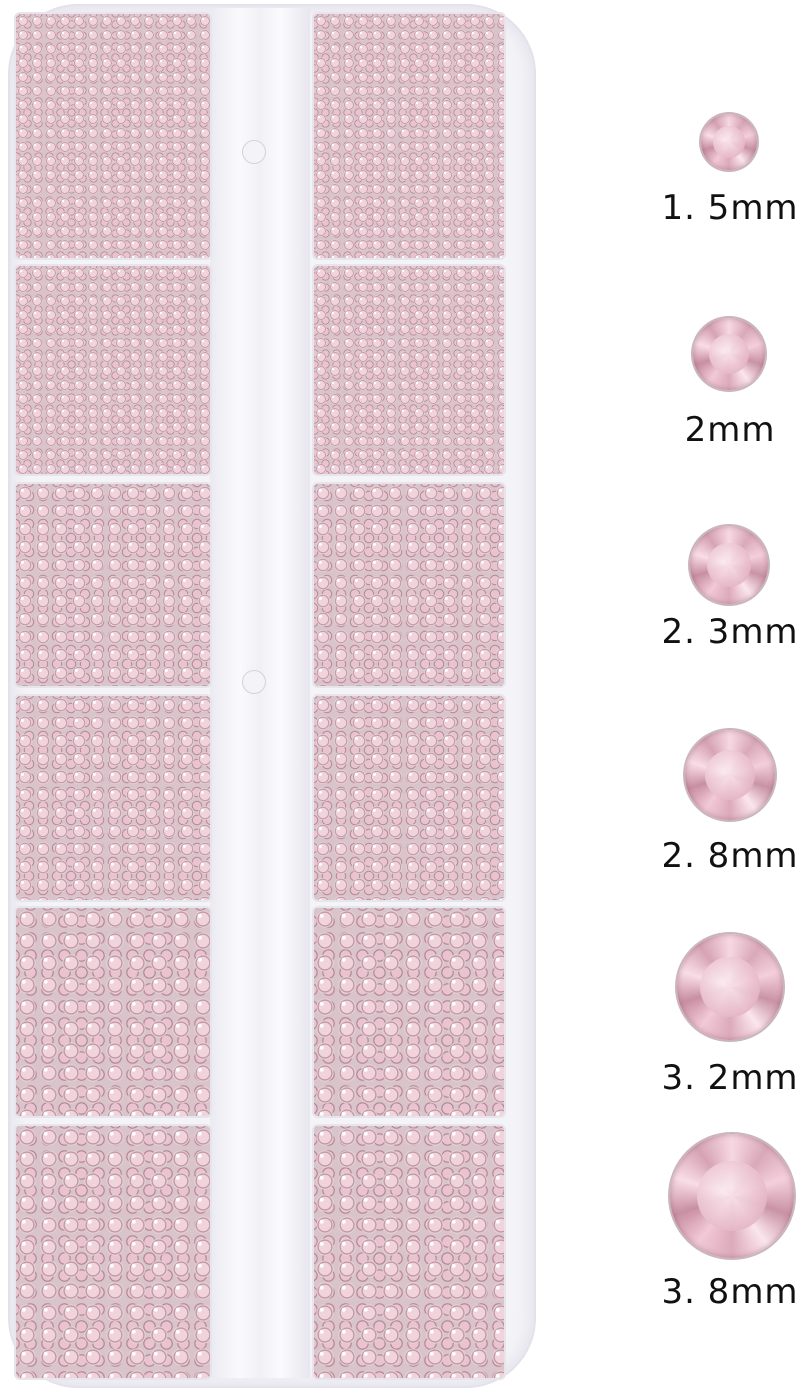  What do you see at coordinates (113, 370) in the screenshot?
I see `compartment-2mm-left` at bounding box center [113, 370].